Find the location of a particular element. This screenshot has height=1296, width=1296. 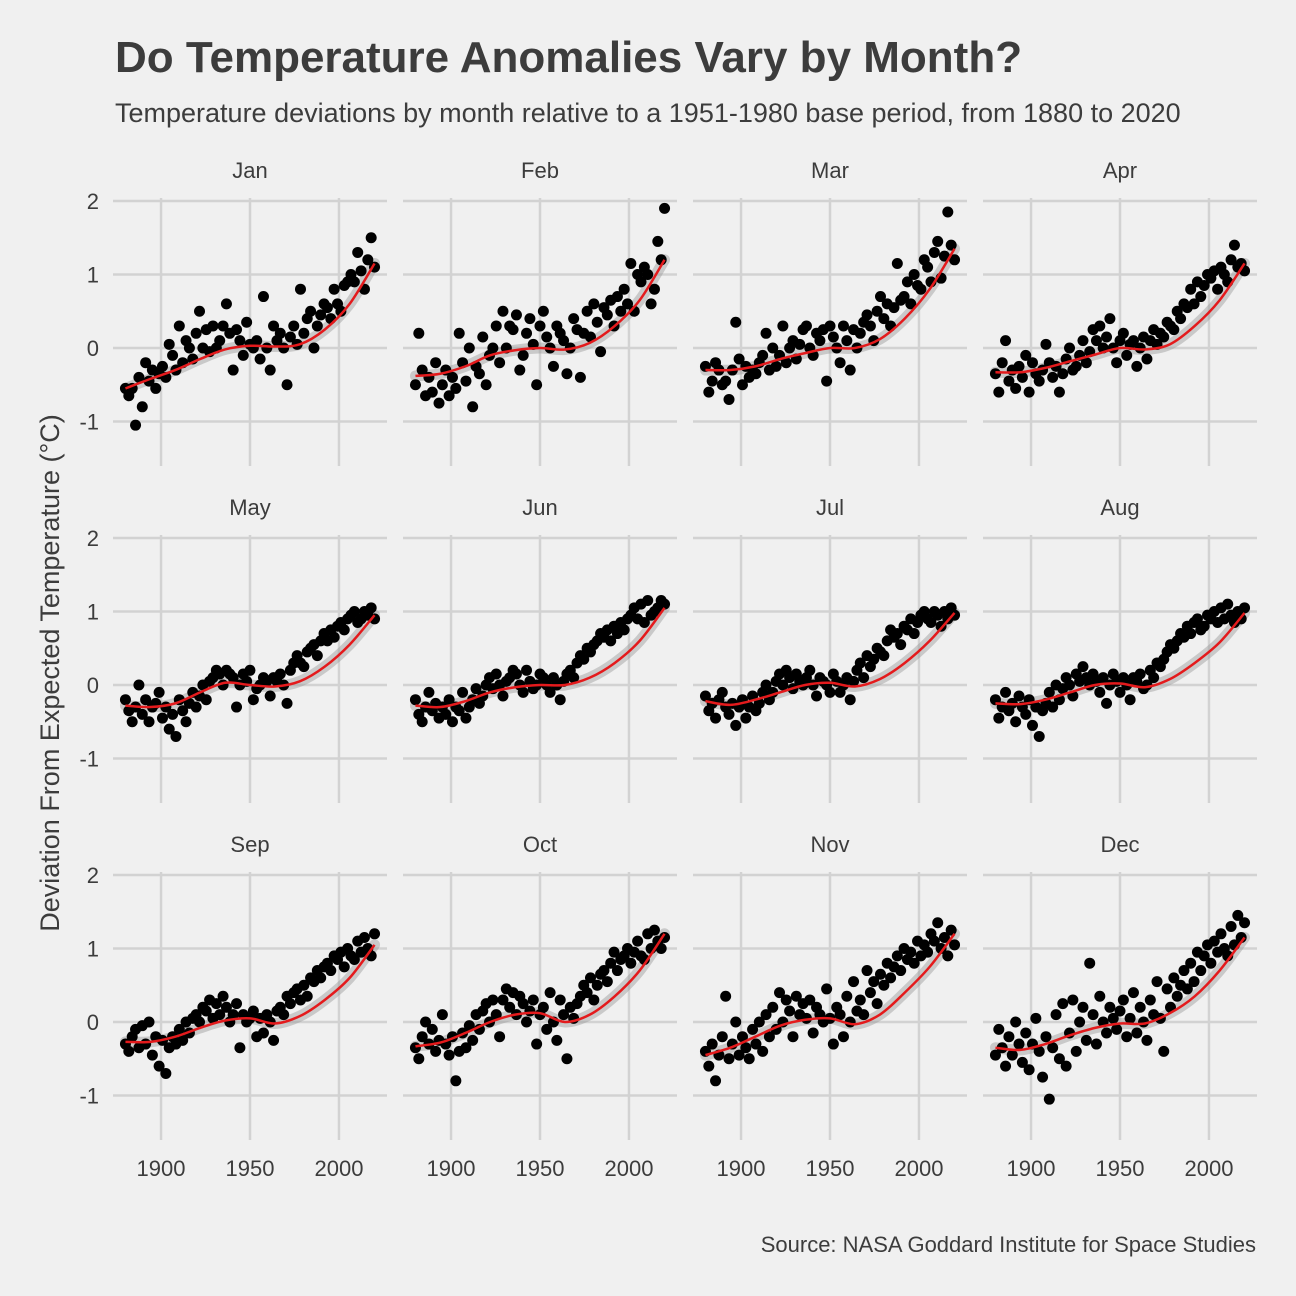

facet-panel-mar: Mar is located at coordinates (830, 312).